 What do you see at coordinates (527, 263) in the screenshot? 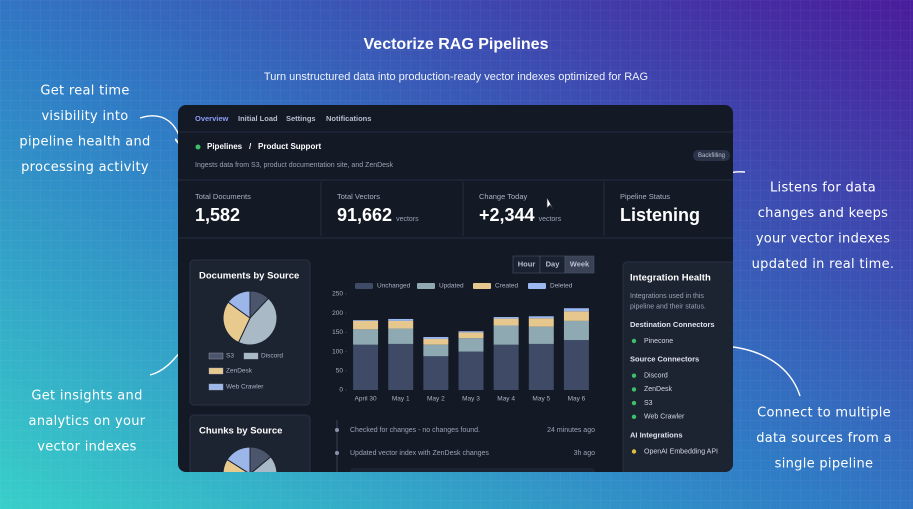
I see `range-label: Hour` at bounding box center [527, 263].